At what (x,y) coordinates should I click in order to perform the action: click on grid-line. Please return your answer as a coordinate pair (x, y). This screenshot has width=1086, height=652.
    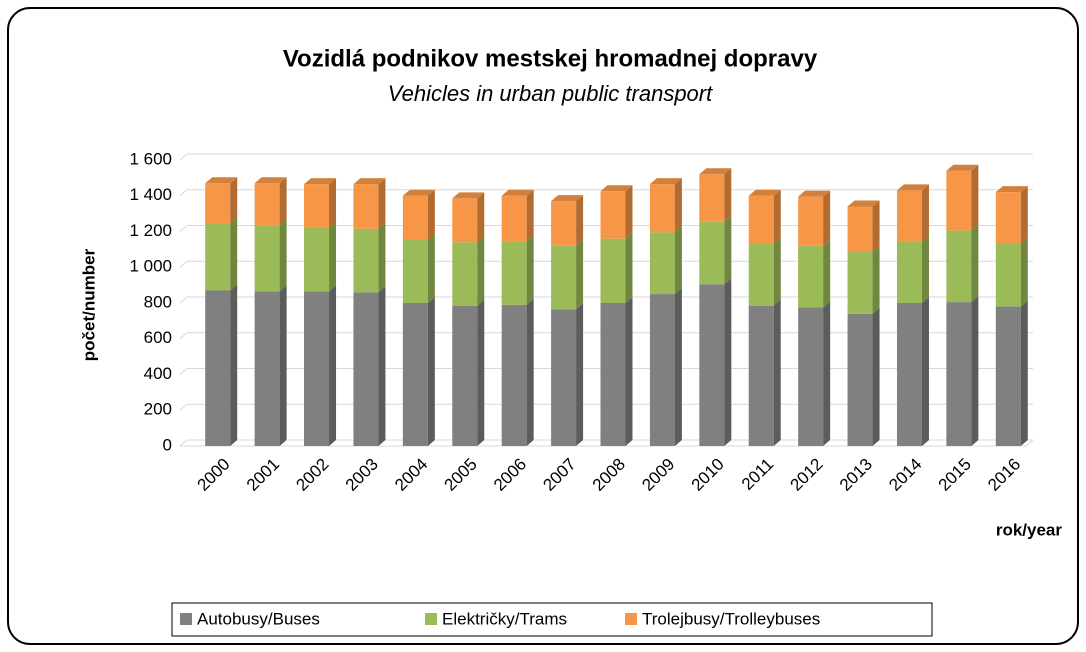
    Looking at the image, I should click on (606, 193).